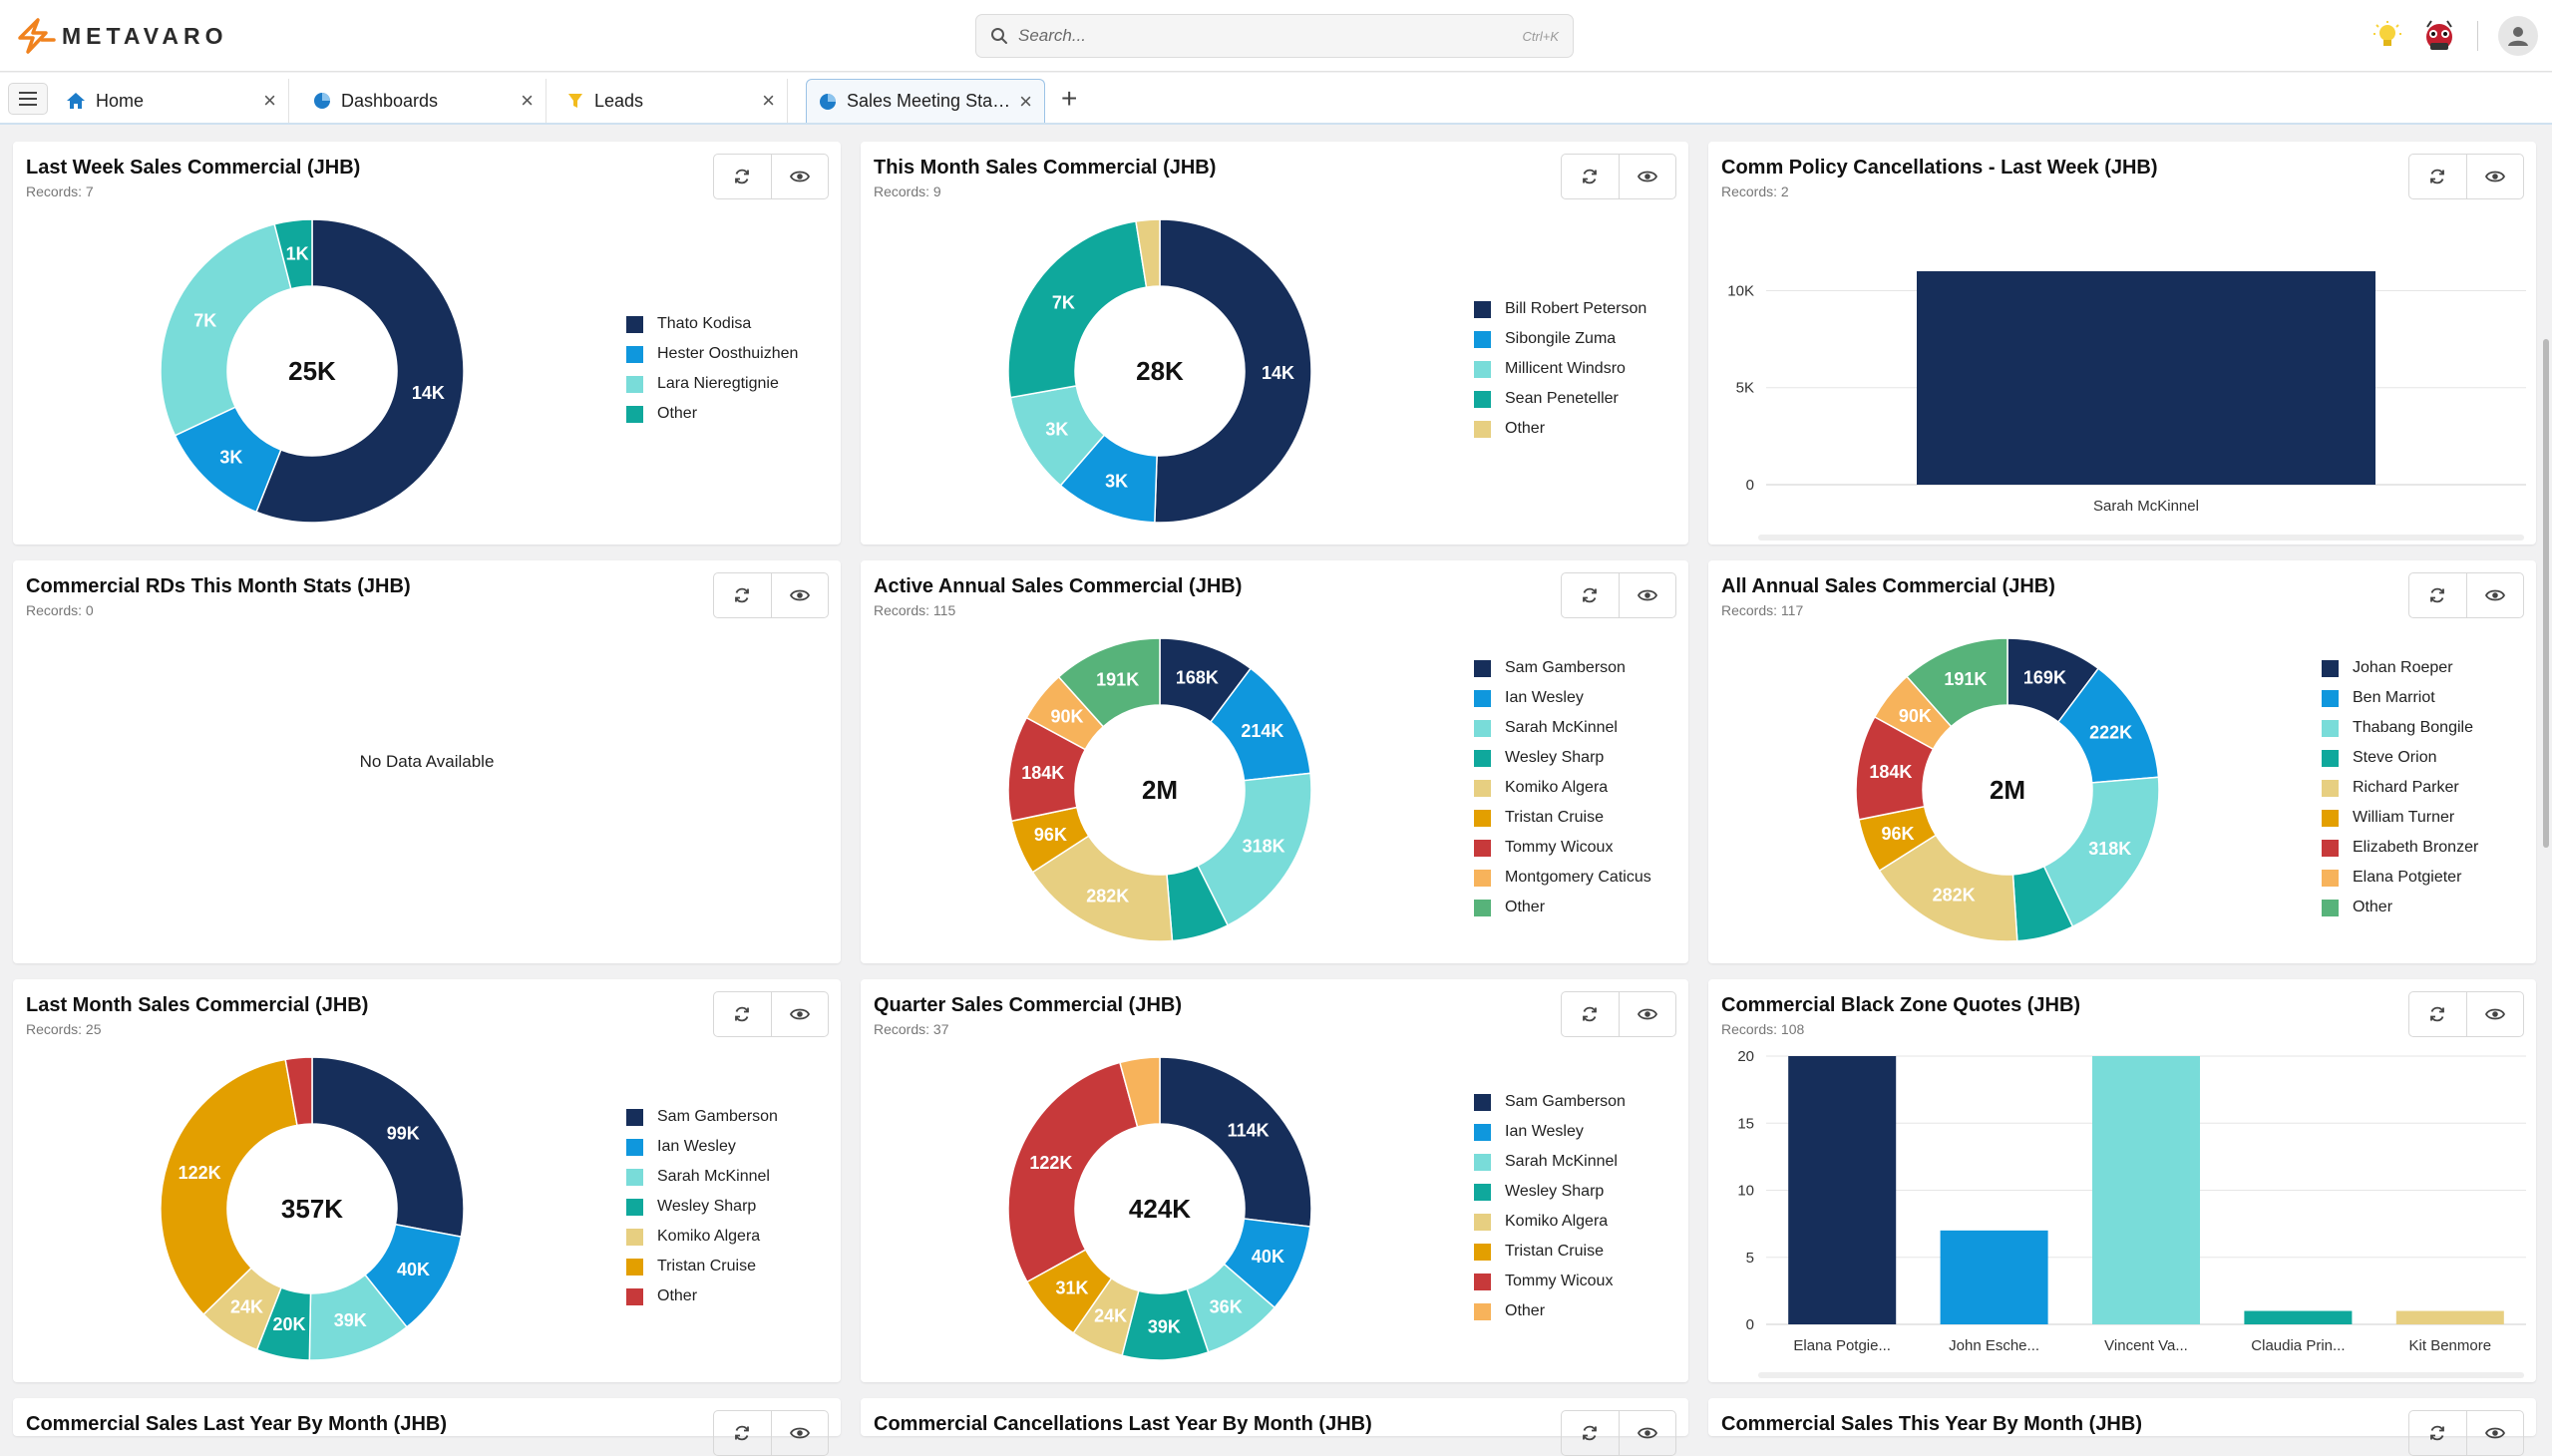 This screenshot has width=2552, height=1456. Describe the element at coordinates (2546, 593) in the screenshot. I see `page-scrollbar-thumb` at that location.